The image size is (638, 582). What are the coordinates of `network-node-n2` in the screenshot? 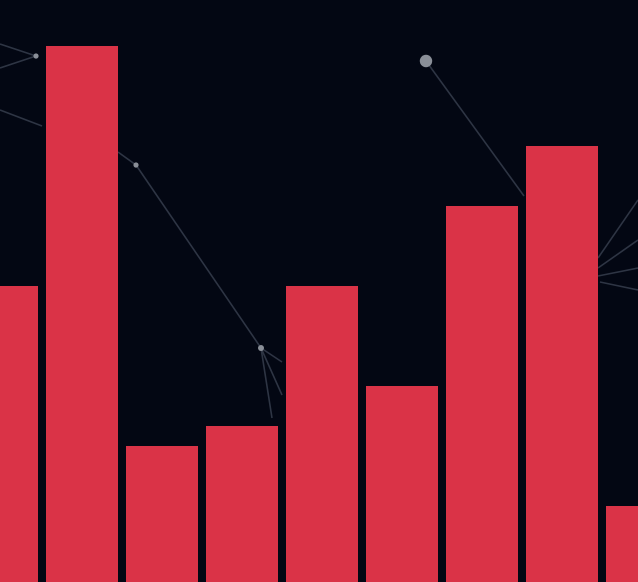 It's located at (136, 165).